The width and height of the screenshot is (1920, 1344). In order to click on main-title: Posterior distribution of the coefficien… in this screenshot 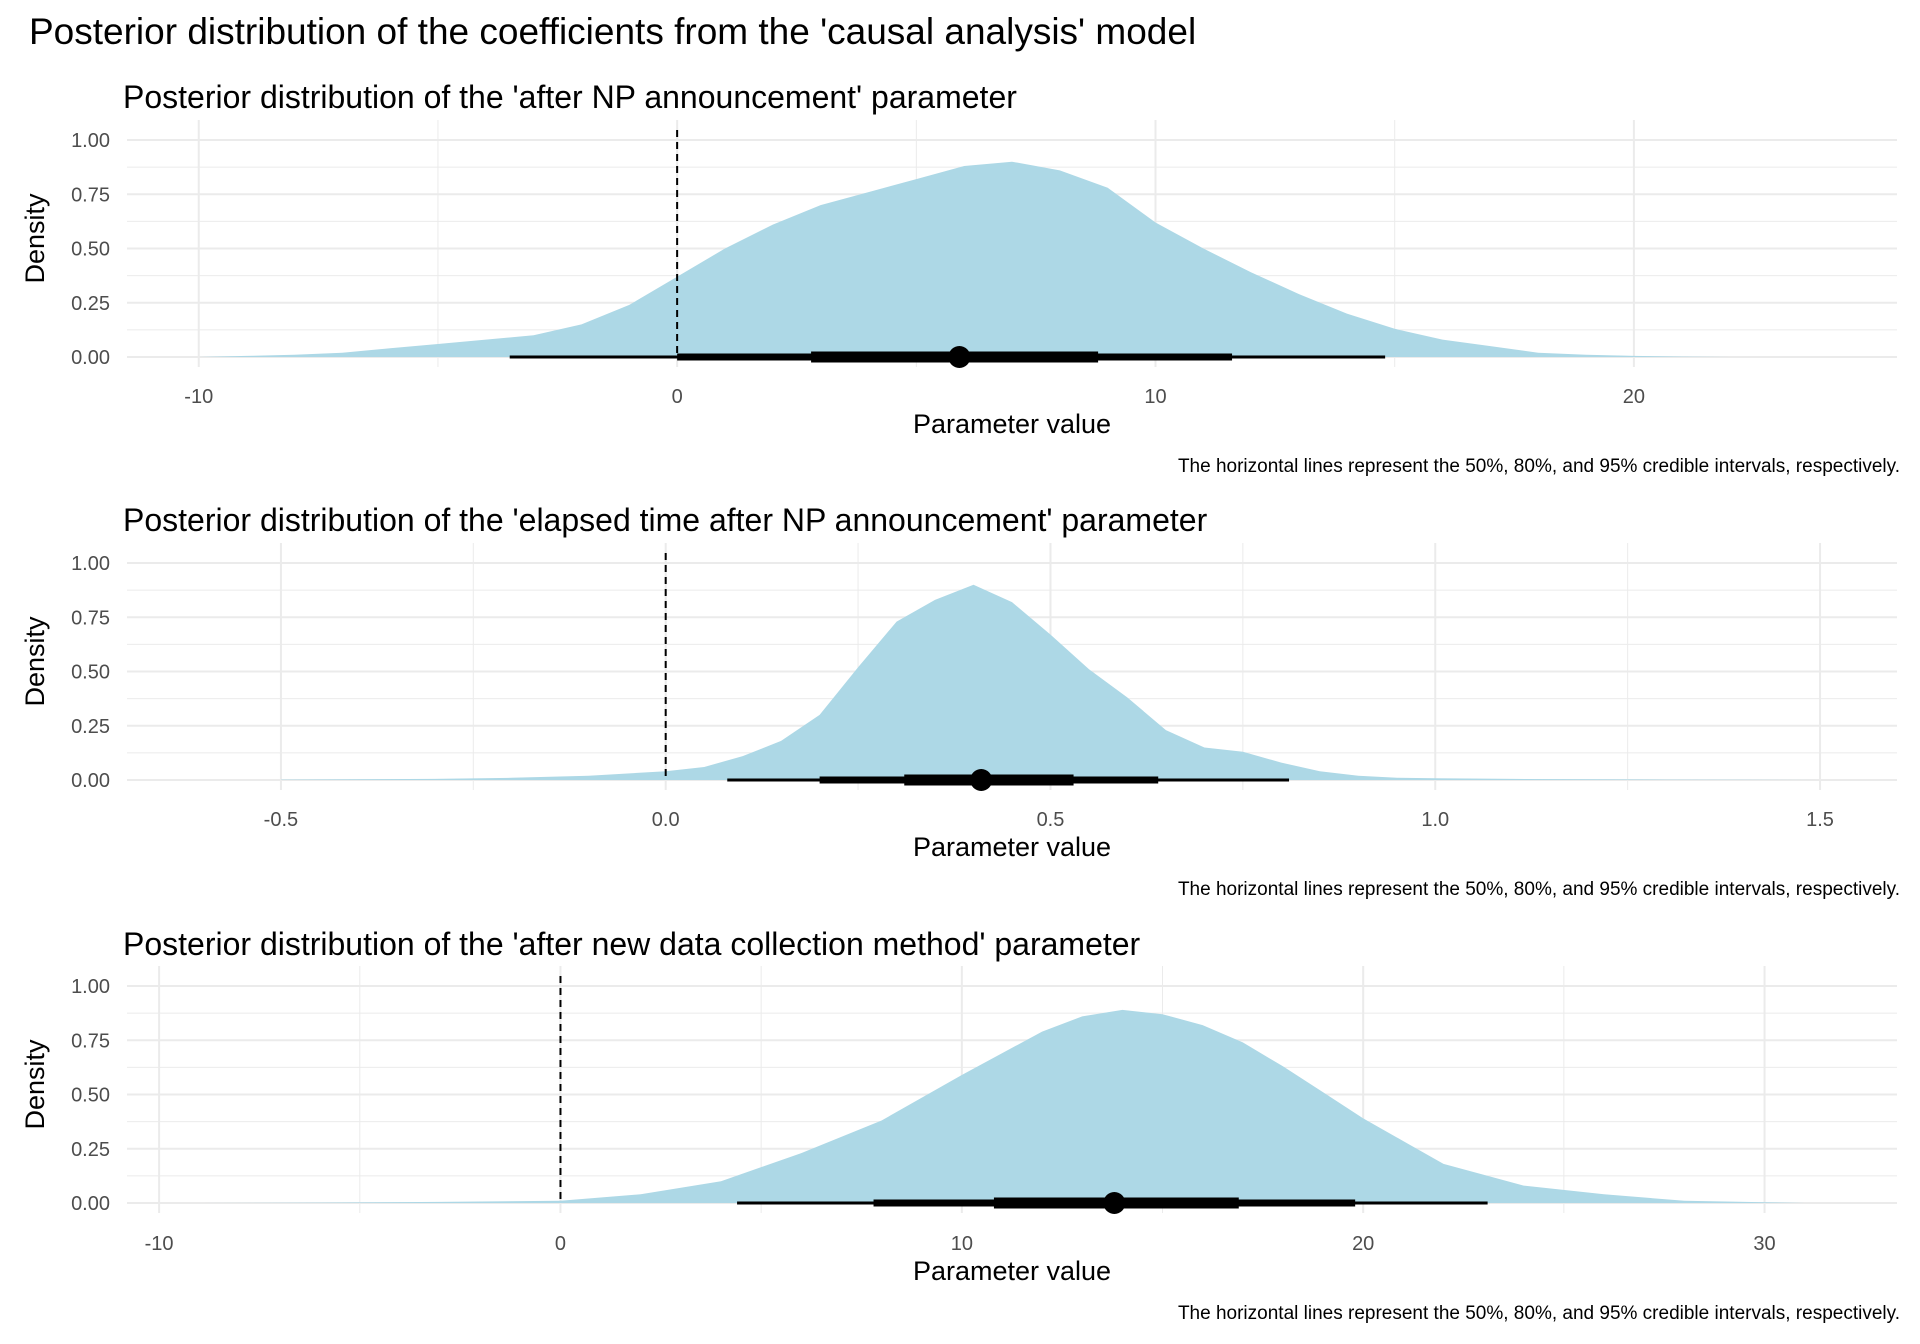, I will do `click(613, 31)`.